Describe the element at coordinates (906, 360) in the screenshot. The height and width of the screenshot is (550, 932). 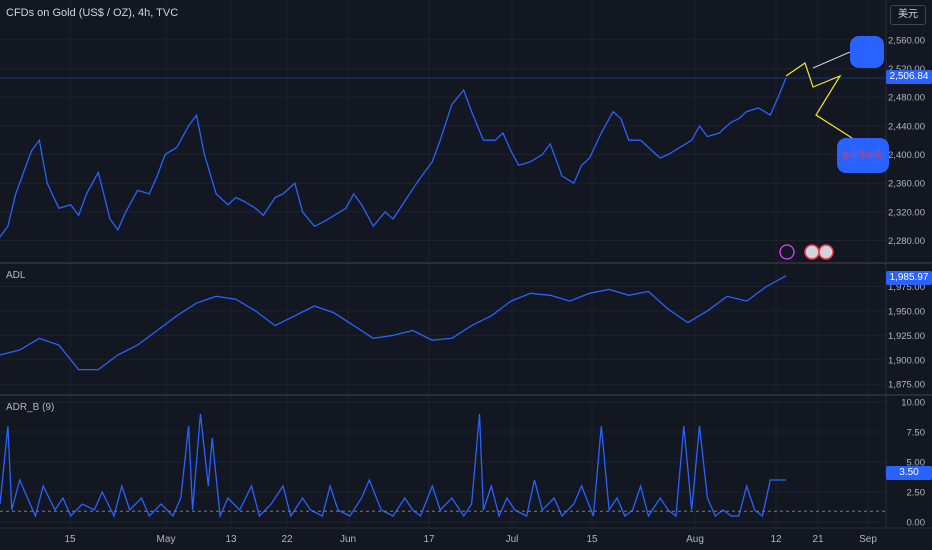
I see `y-tick-label: 1,900.00` at that location.